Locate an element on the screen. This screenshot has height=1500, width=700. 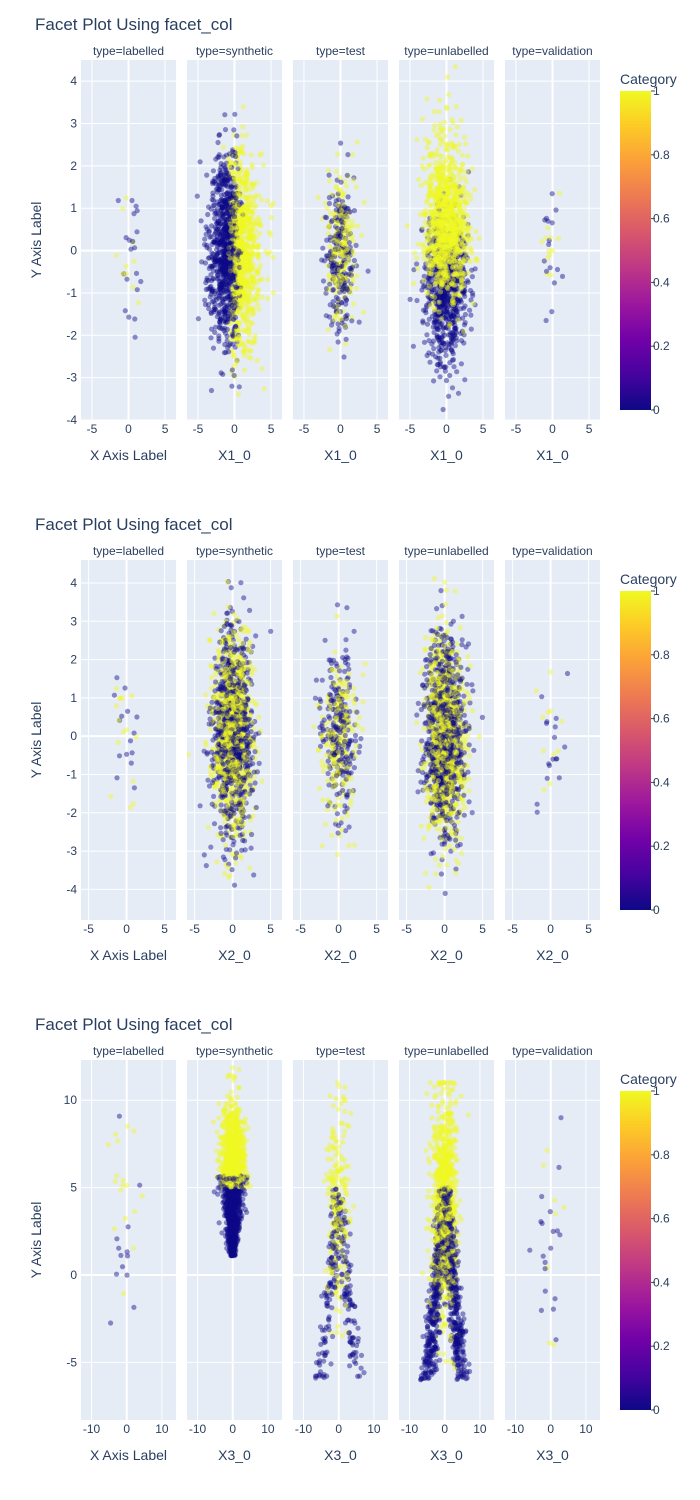
x-axis-title: X1_0 is located at coordinates (340, 455).